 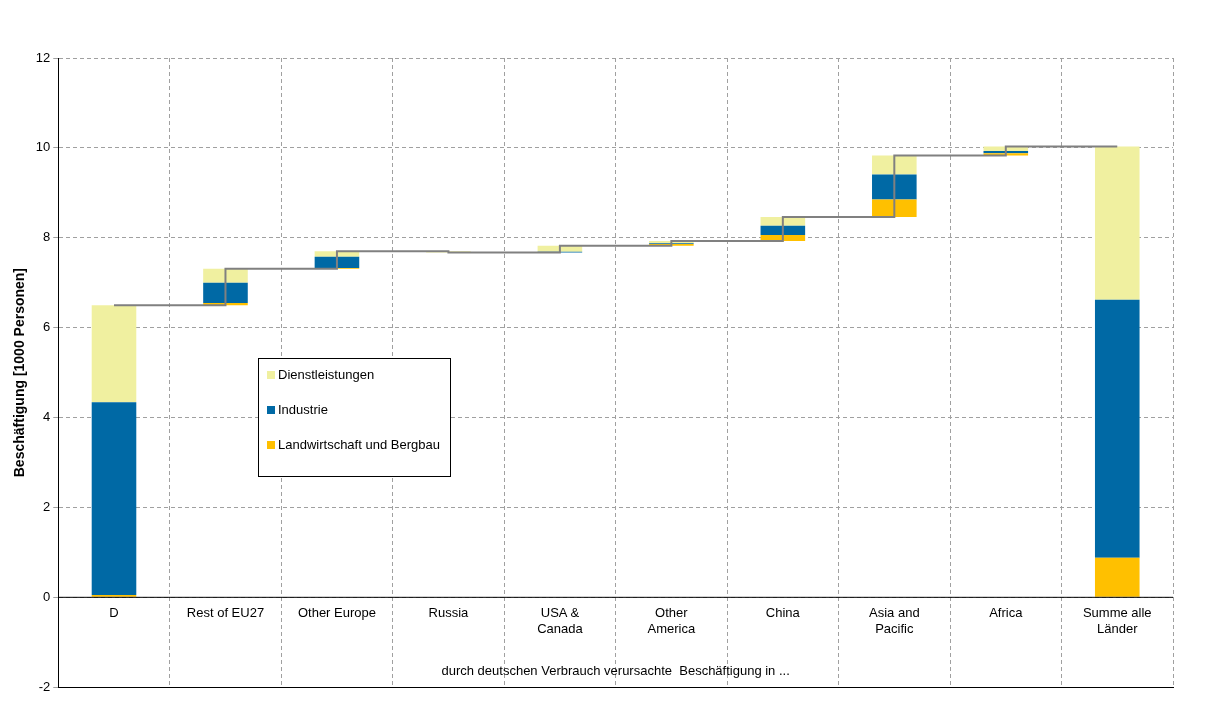 What do you see at coordinates (671, 621) in the screenshot?
I see `x-tick-label: Other America` at bounding box center [671, 621].